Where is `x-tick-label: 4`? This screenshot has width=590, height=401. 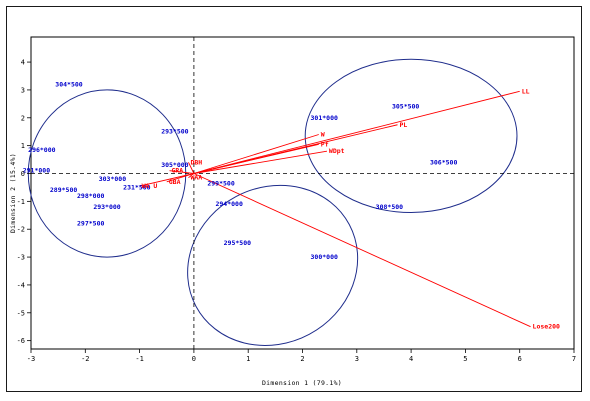 x-tick-label: 4 is located at coordinates (411, 359).